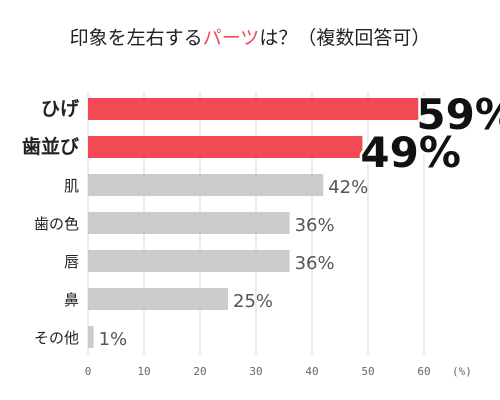 The height and width of the screenshot is (400, 500). Describe the element at coordinates (50, 146) in the screenshot. I see `category-label: 歯並び` at that location.